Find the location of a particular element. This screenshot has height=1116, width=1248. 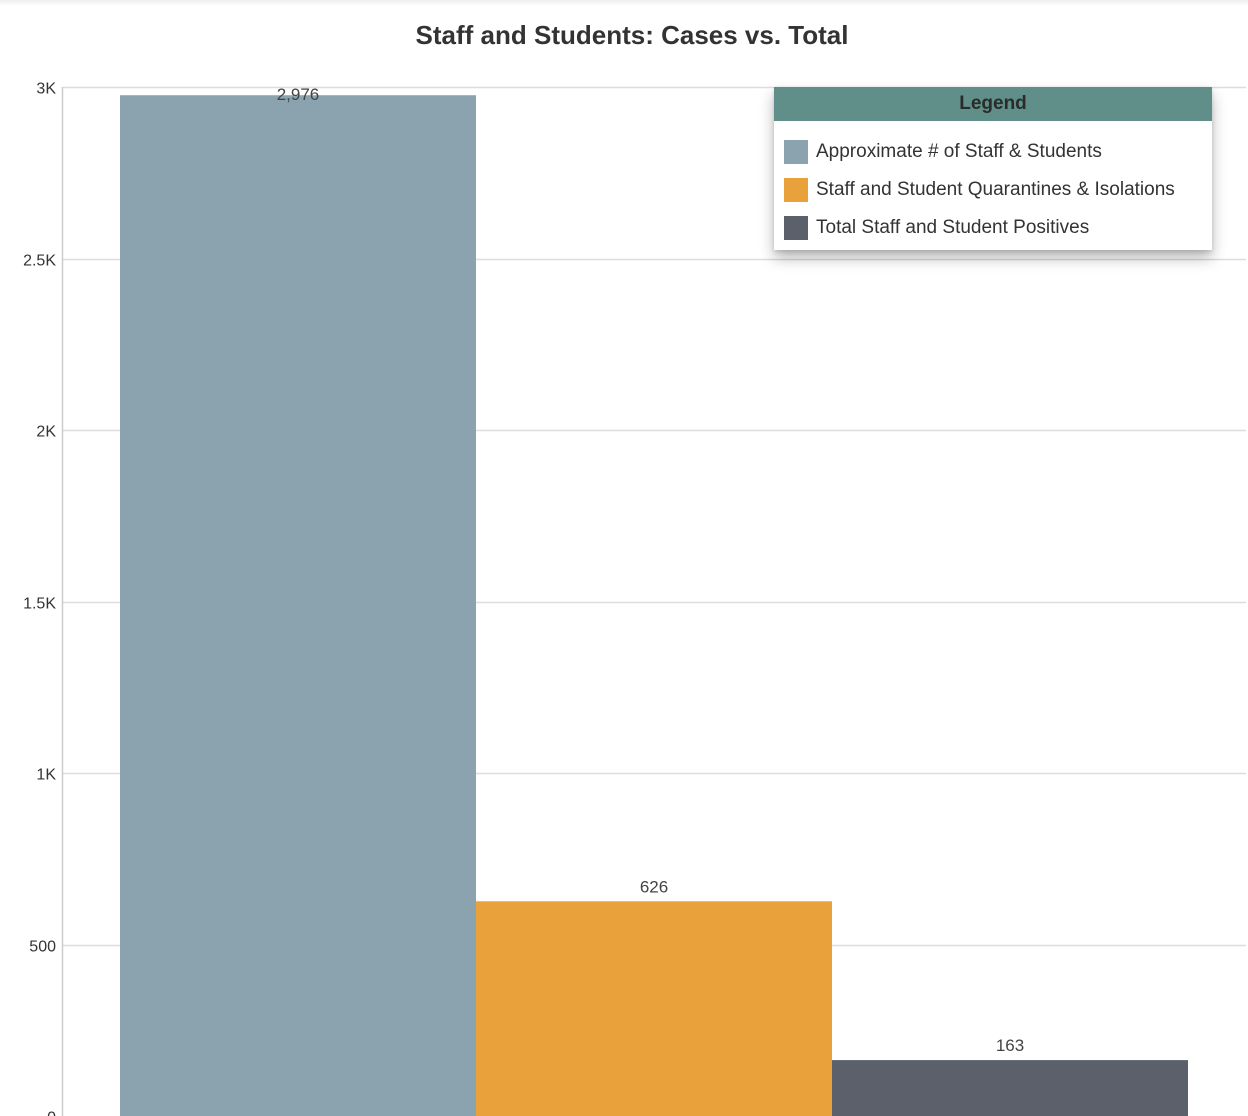

legend-item-positives: Total Staff and Student Positives is located at coordinates (993, 228).